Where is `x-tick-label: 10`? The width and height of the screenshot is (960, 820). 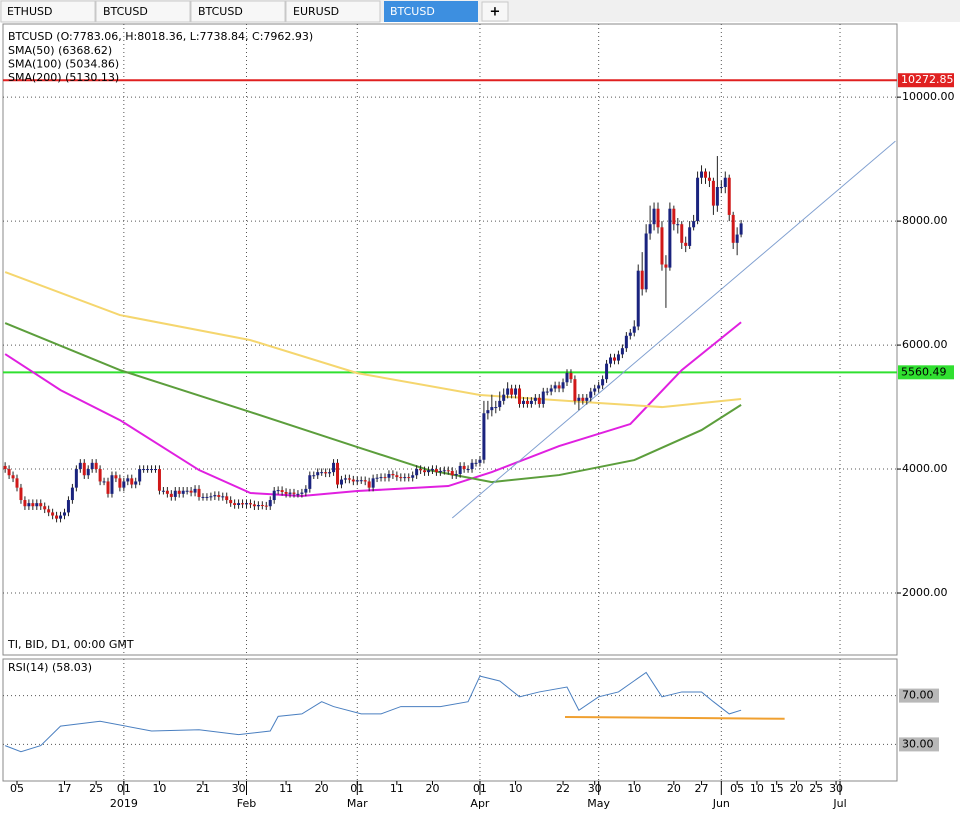 x-tick-label: 10 is located at coordinates (757, 788).